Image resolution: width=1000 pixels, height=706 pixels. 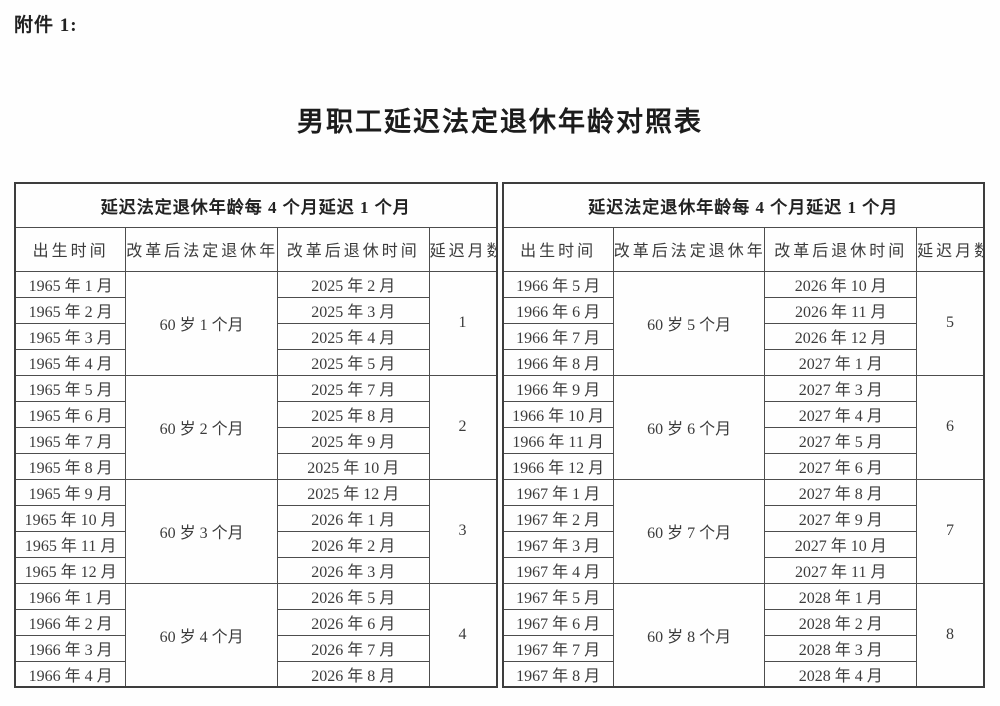 What do you see at coordinates (558, 249) in the screenshot?
I see `column-header-birth-time: 出生时间` at bounding box center [558, 249].